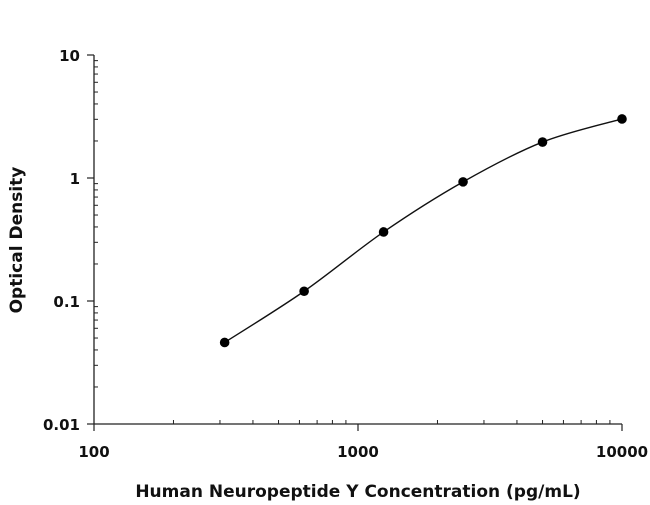 This screenshot has width=650, height=505. What do you see at coordinates (358, 452) in the screenshot?
I see `x-tick-label: 1000` at bounding box center [358, 452].